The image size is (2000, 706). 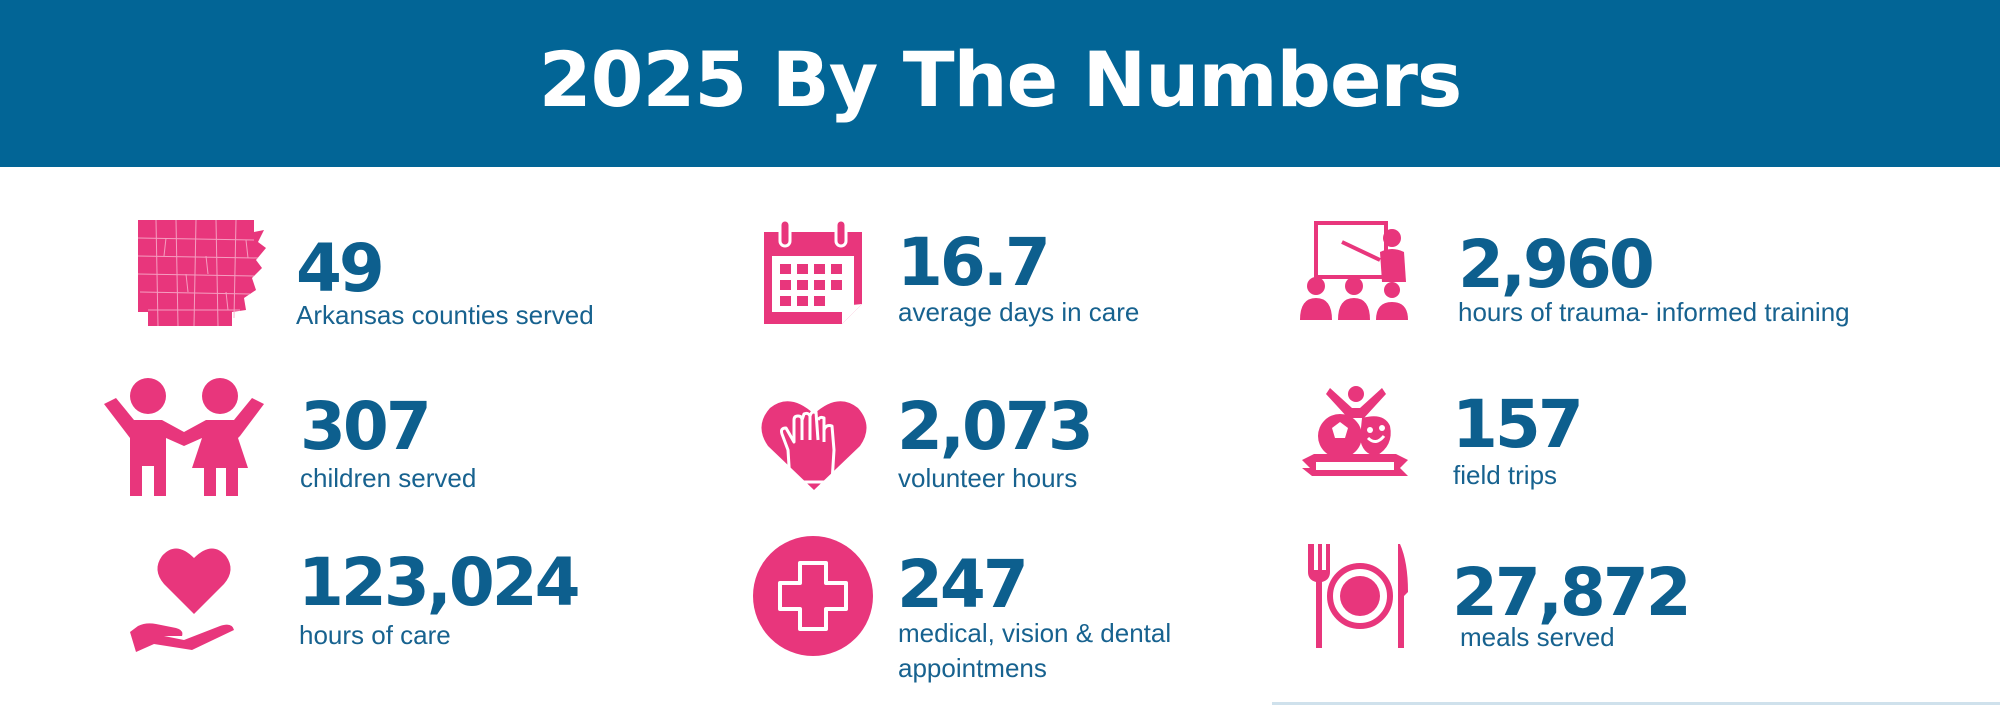 What do you see at coordinates (974, 262) in the screenshot?
I see `stat-value: 16.7` at bounding box center [974, 262].